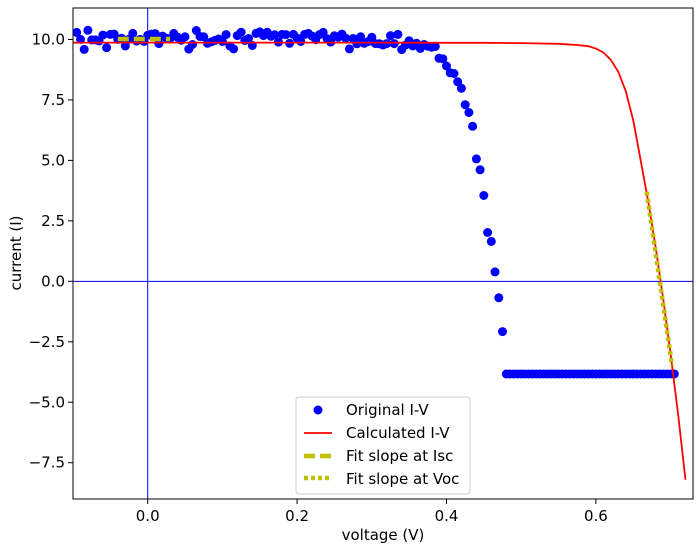 This screenshot has height=551, width=700. Describe the element at coordinates (659, 279) in the screenshot. I see `series-fit-slope-voc` at that location.